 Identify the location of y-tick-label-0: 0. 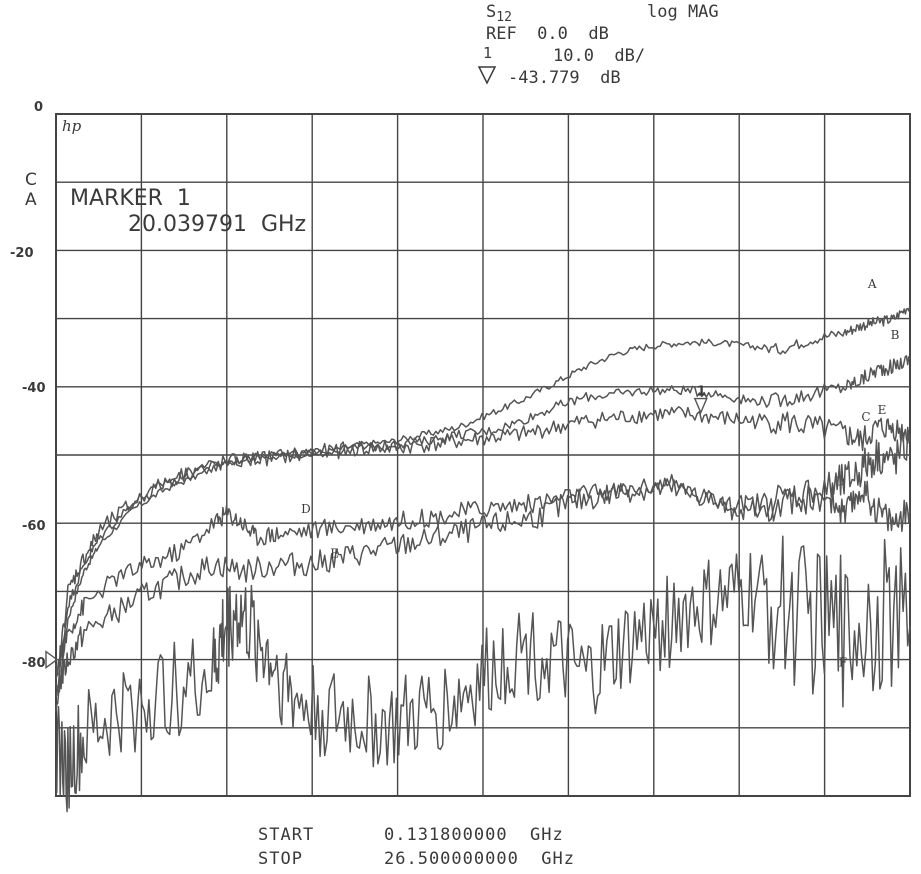
(39, 107).